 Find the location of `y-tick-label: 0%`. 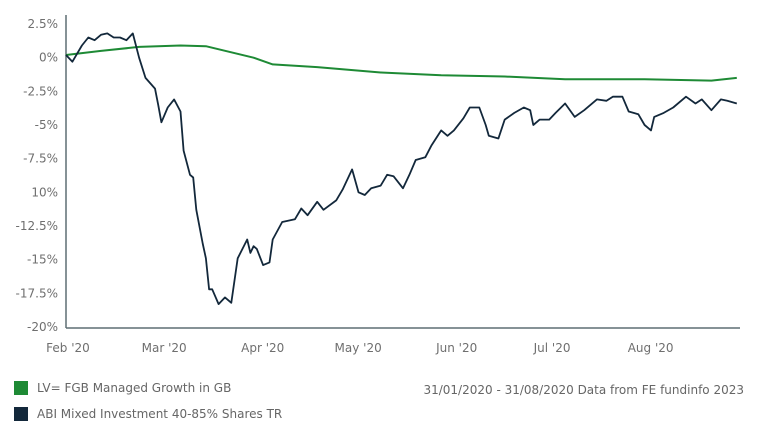

y-tick-label: 0% is located at coordinates (48, 58).